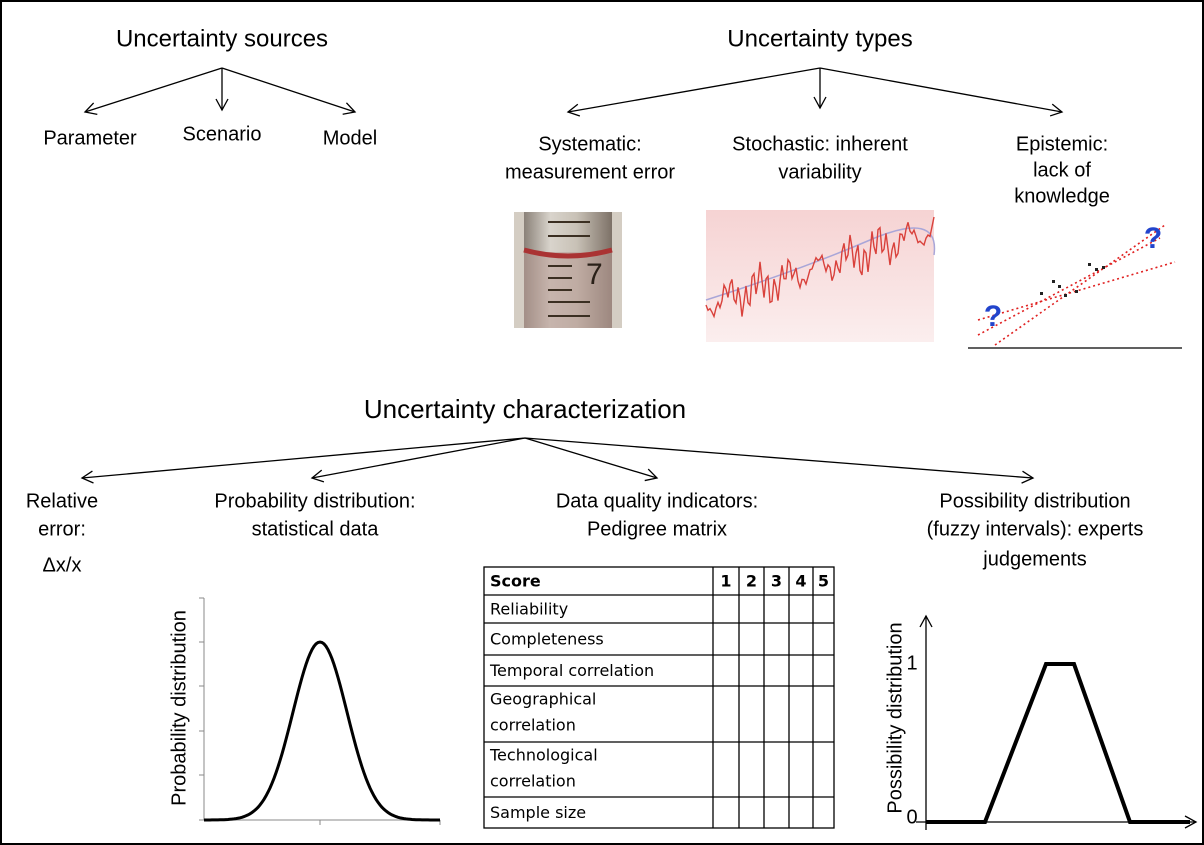  I want to click on characterization-title: Uncertainty characterization, so click(525, 409).